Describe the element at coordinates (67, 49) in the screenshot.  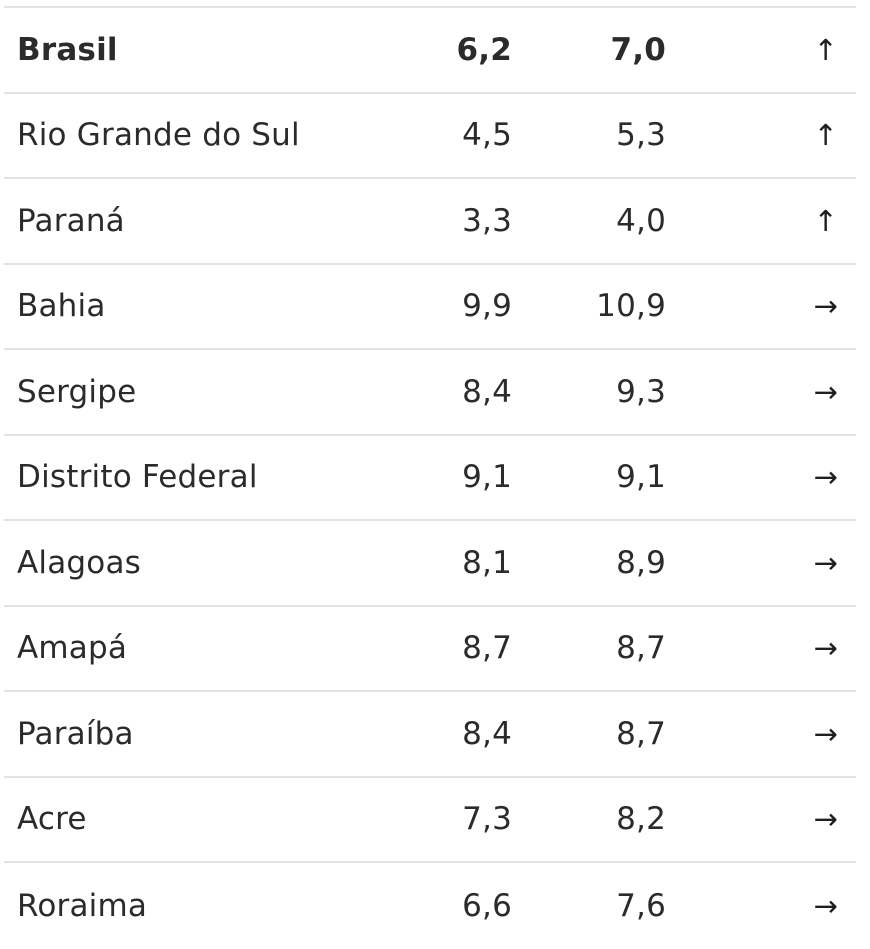
I see `region-name: Brasil` at that location.